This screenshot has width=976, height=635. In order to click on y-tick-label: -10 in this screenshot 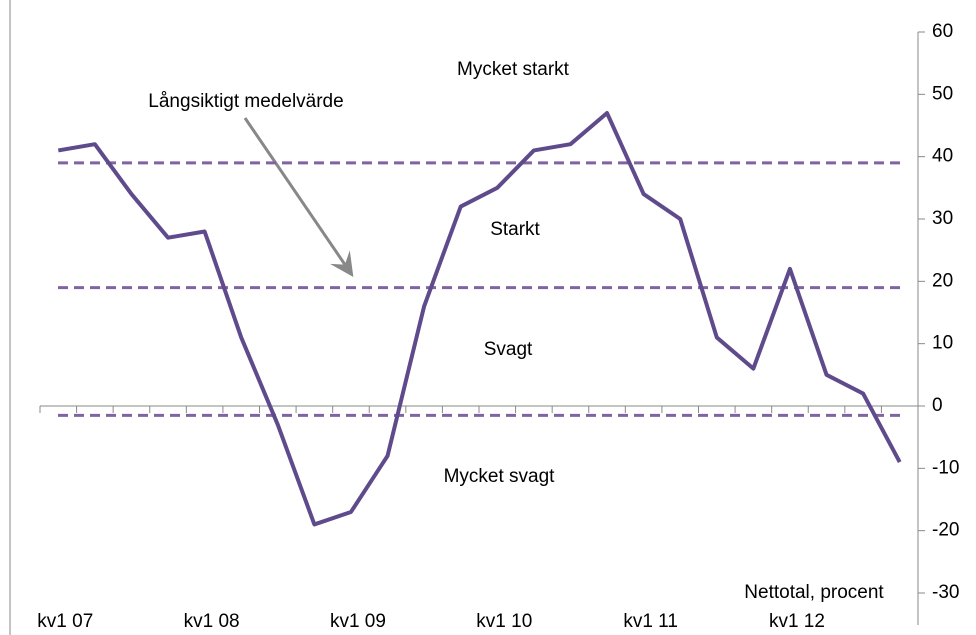, I will do `click(945, 467)`.